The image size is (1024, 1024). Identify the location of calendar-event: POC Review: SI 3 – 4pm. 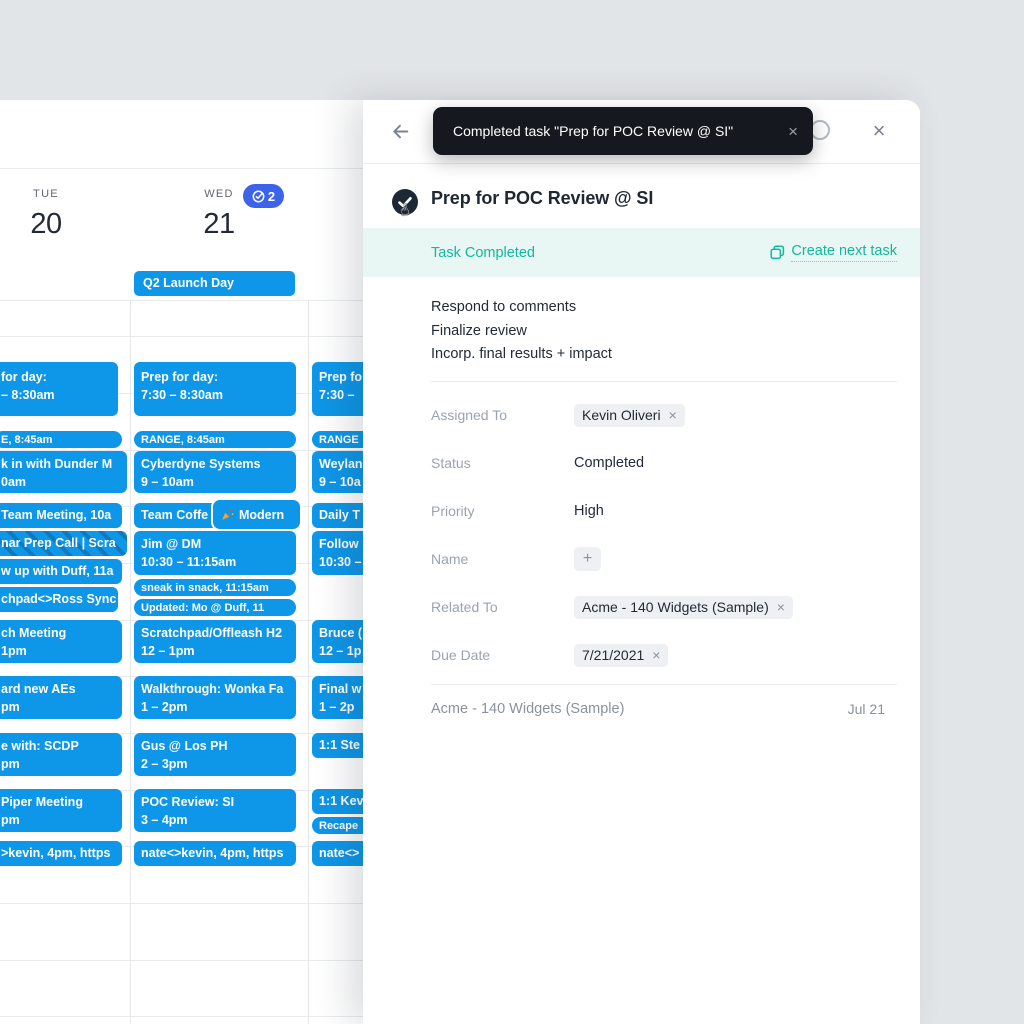
(215, 810).